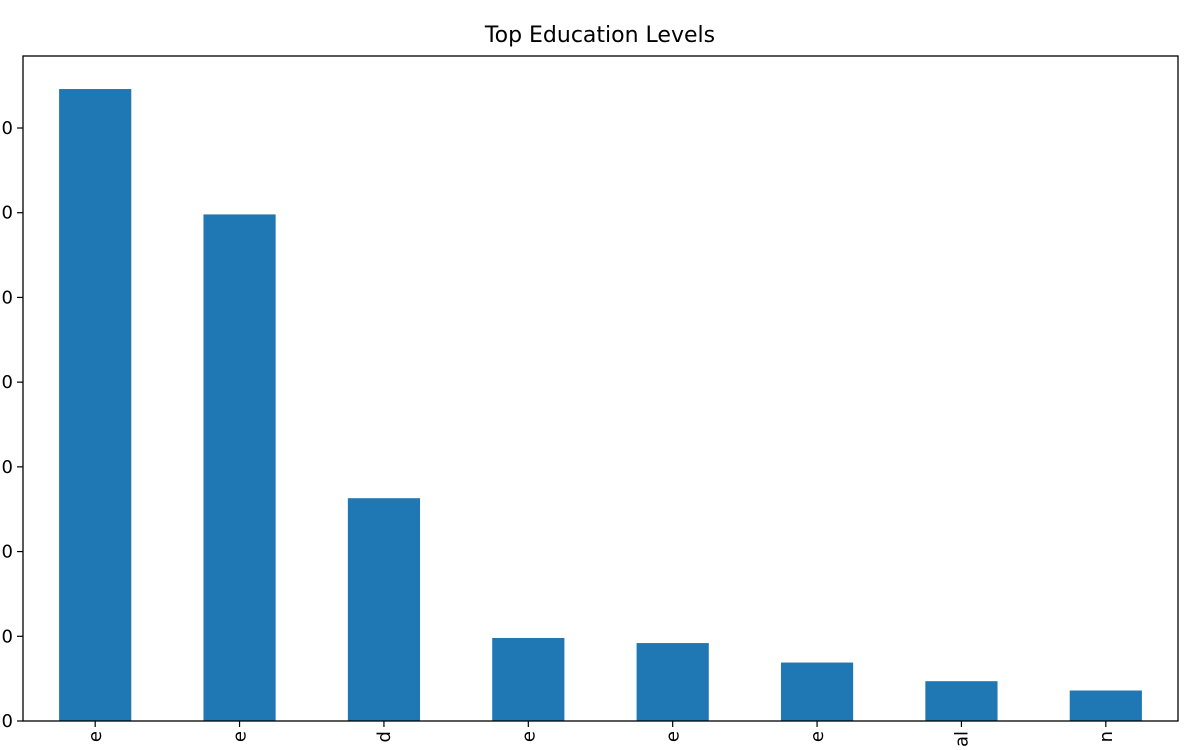  What do you see at coordinates (7, 467) in the screenshot?
I see `y-tick-label-3: 0` at bounding box center [7, 467].